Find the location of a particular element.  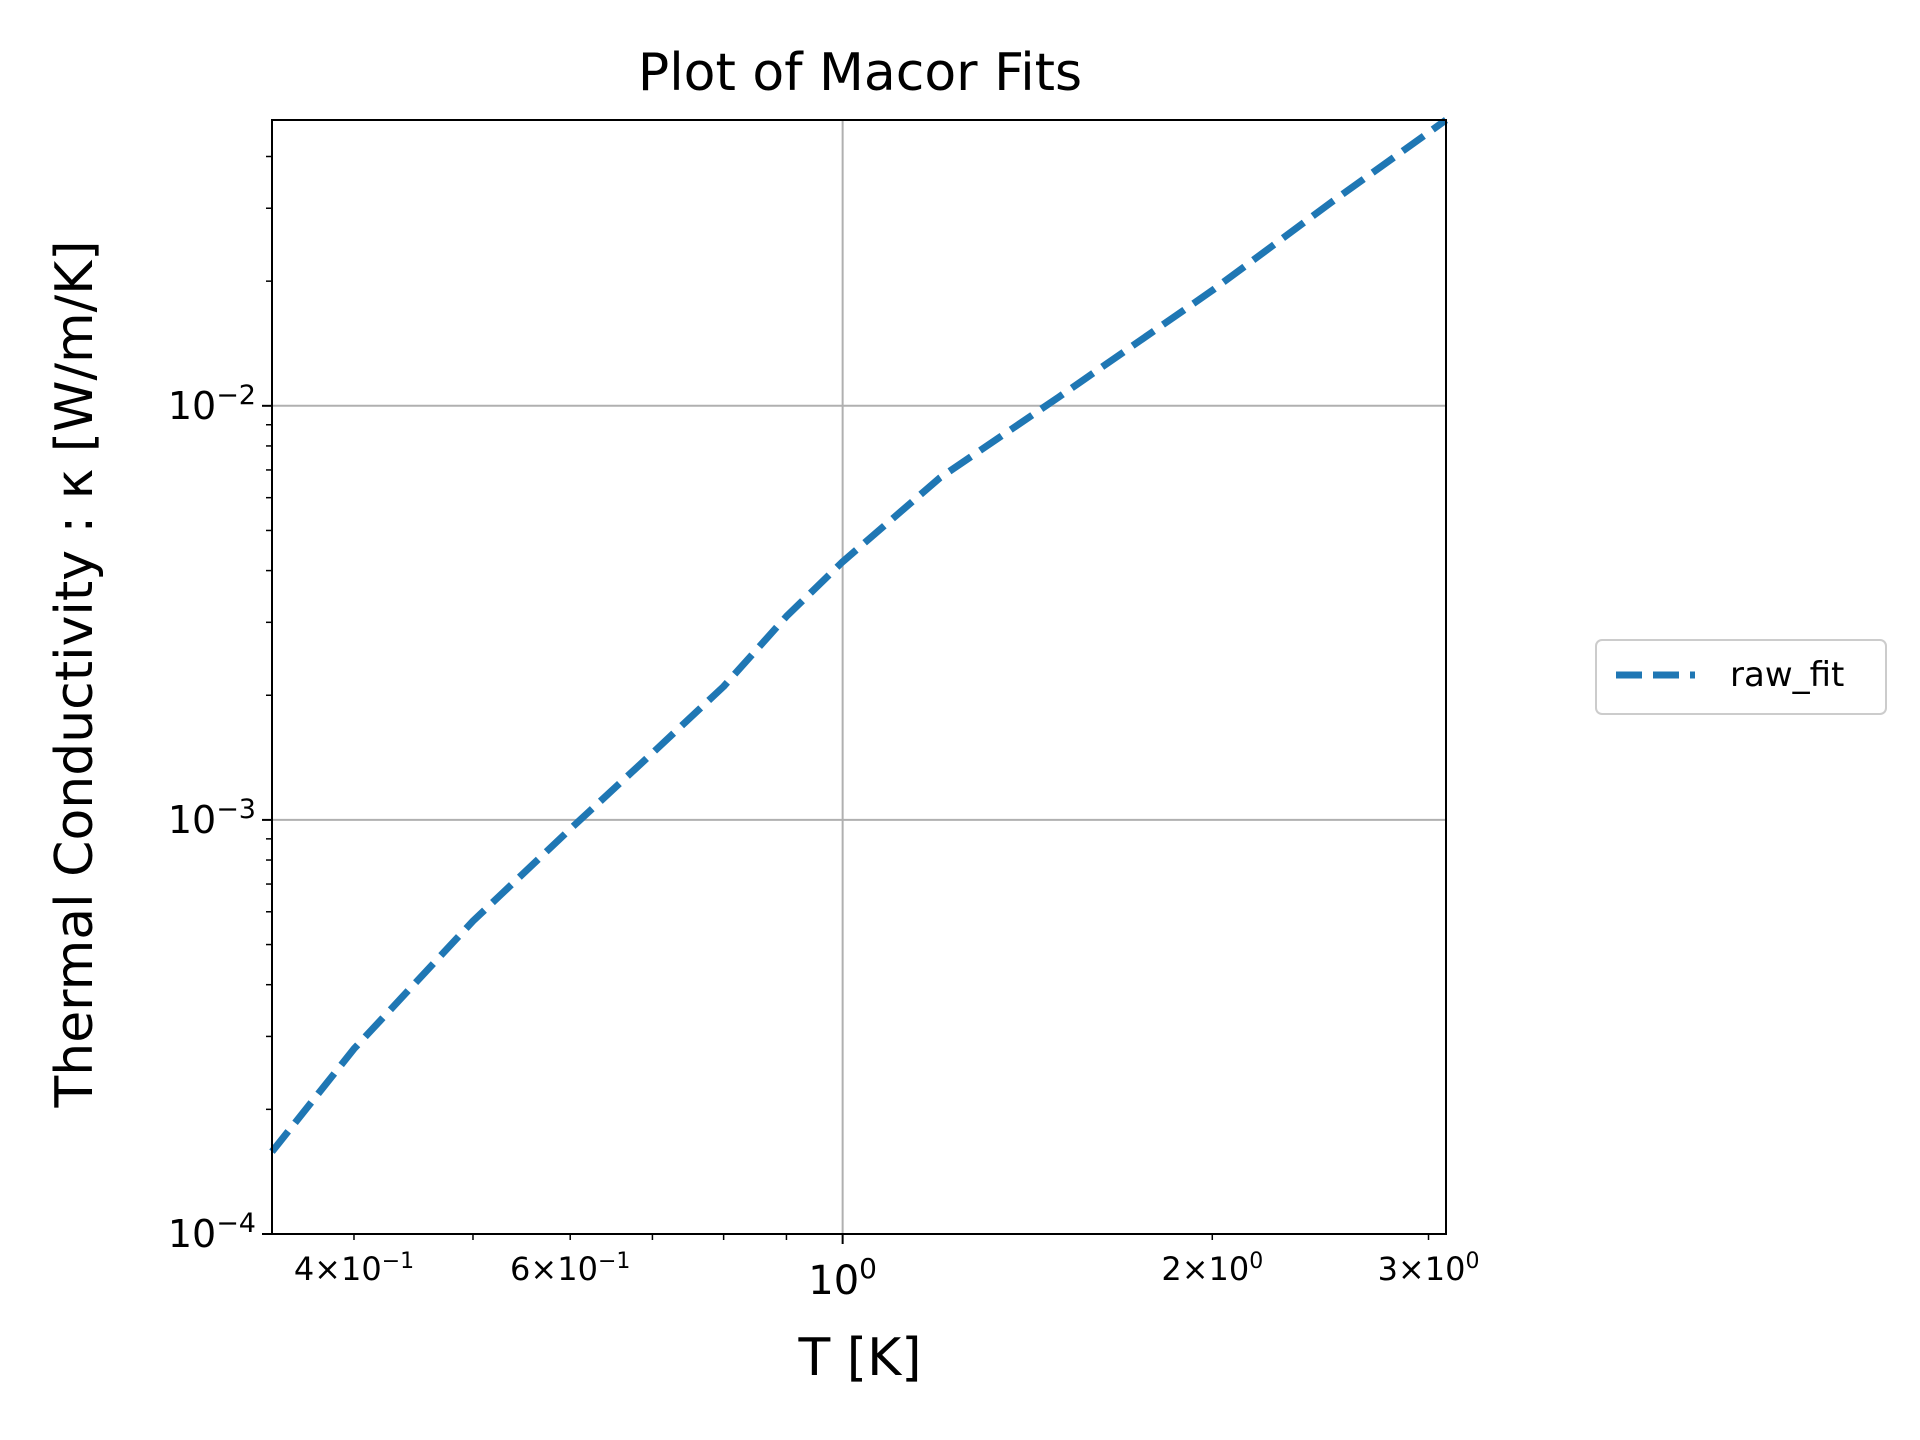

y-tick-label: 10⁻² is located at coordinates (212, 403).